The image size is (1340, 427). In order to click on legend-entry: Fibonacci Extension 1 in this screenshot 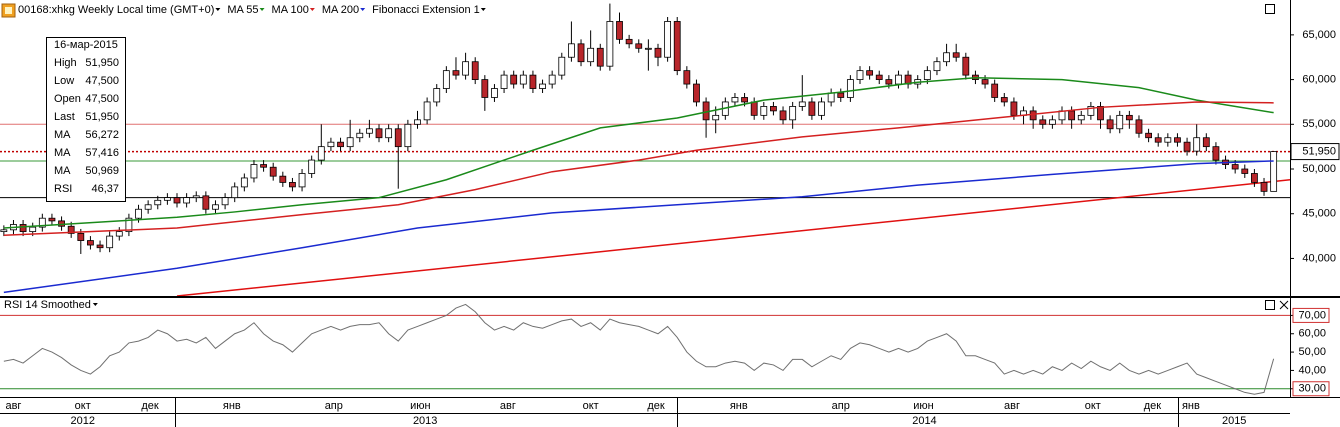, I will do `click(426, 10)`.